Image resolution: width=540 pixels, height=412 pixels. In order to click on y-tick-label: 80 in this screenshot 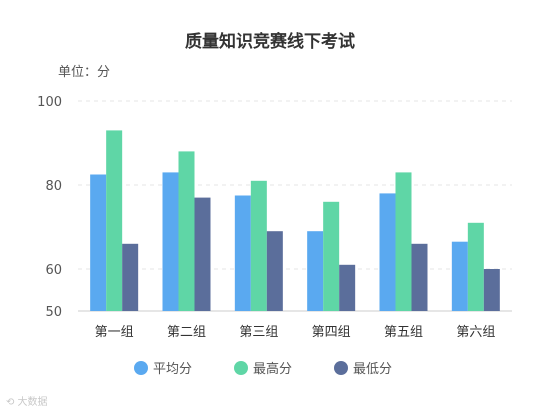, I will do `click(53, 186)`.